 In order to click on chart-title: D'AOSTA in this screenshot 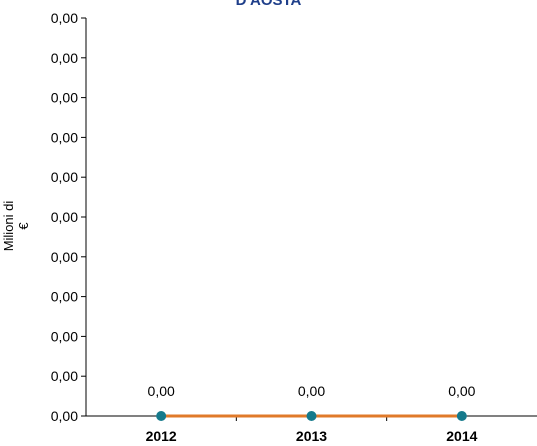, I will do `click(268, 4)`.